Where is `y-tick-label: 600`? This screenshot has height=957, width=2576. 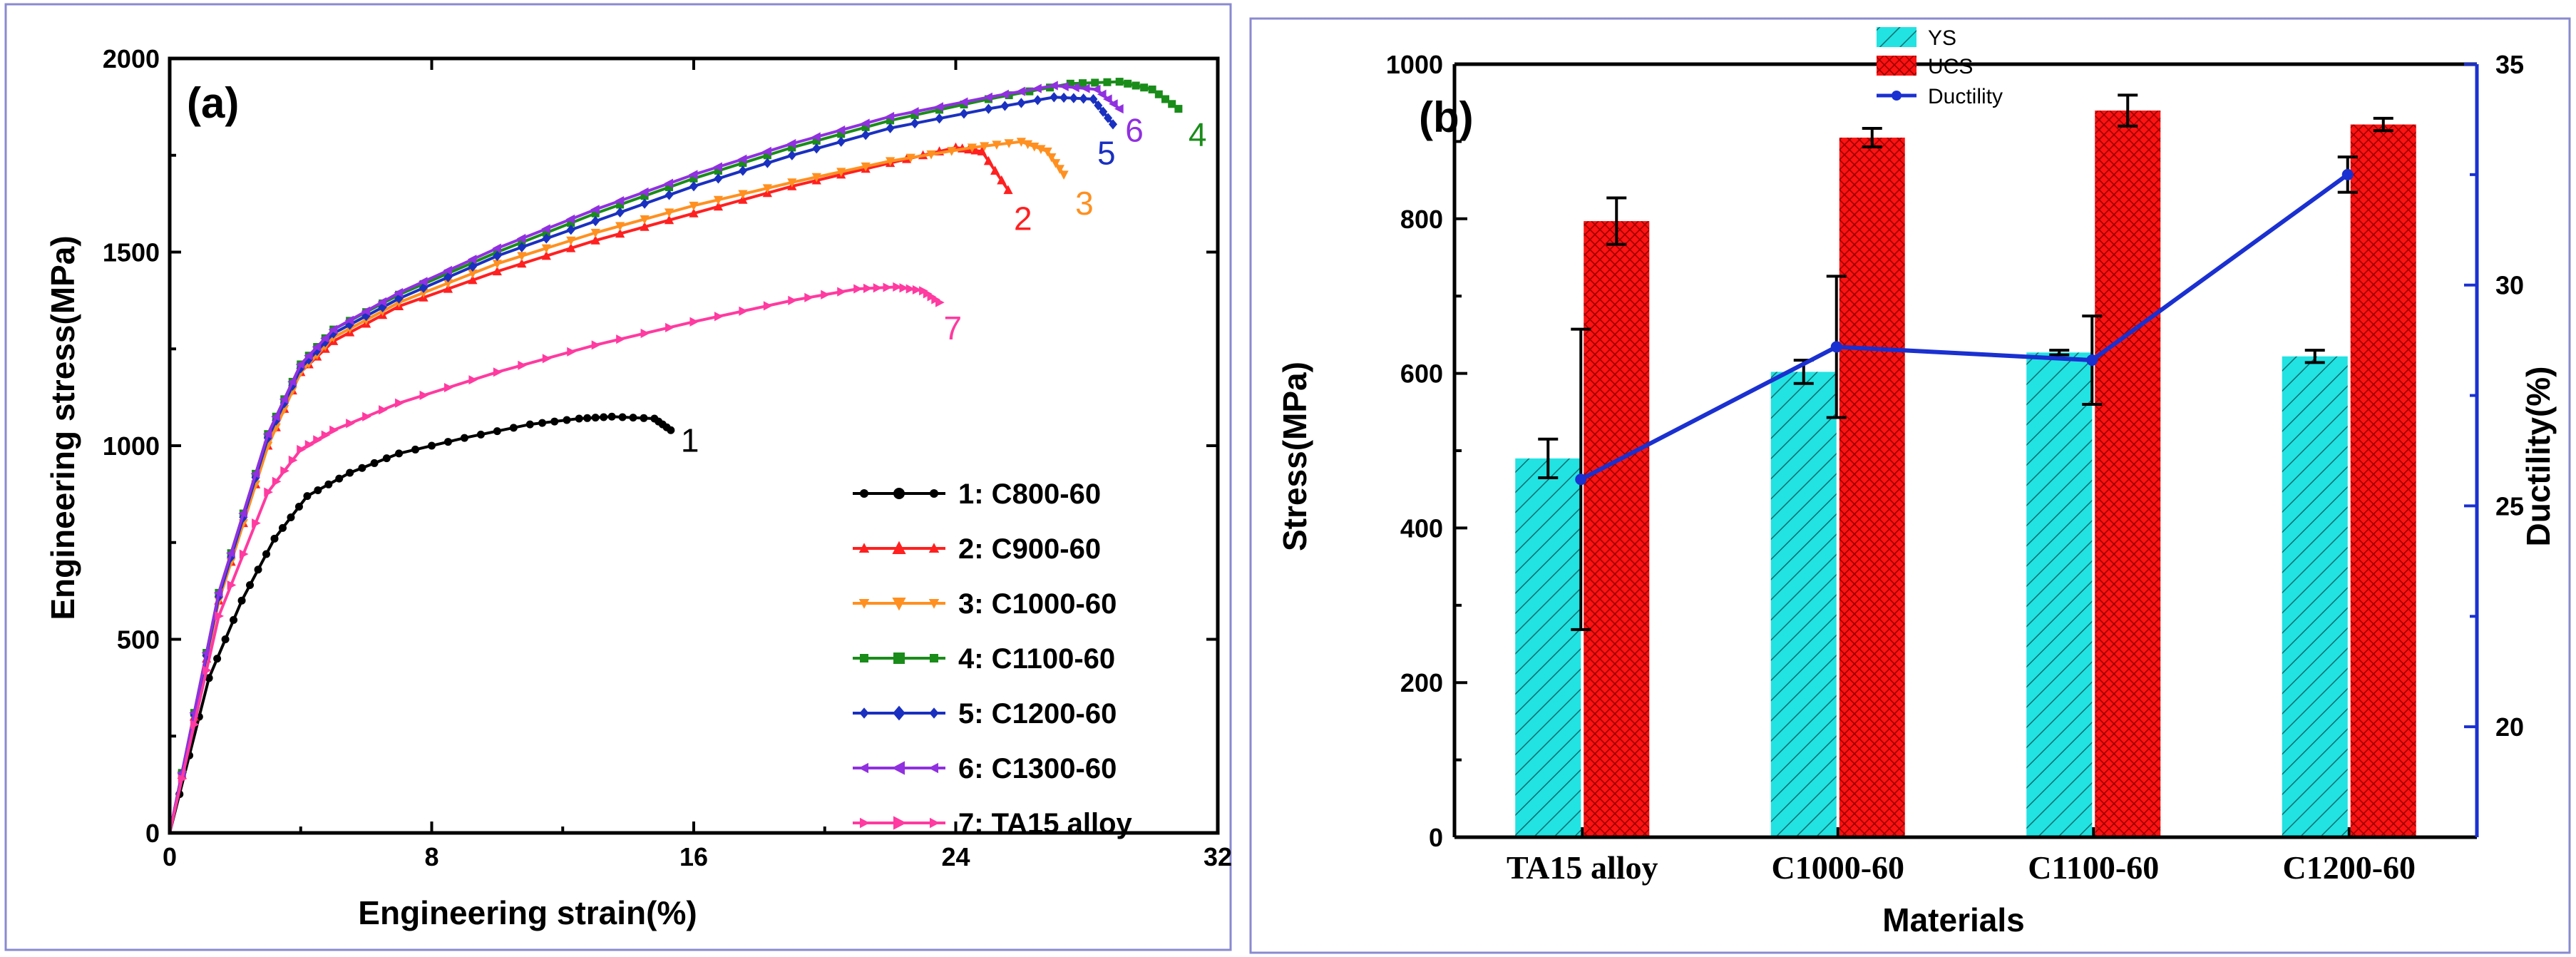 y-tick-label: 600 is located at coordinates (1421, 374).